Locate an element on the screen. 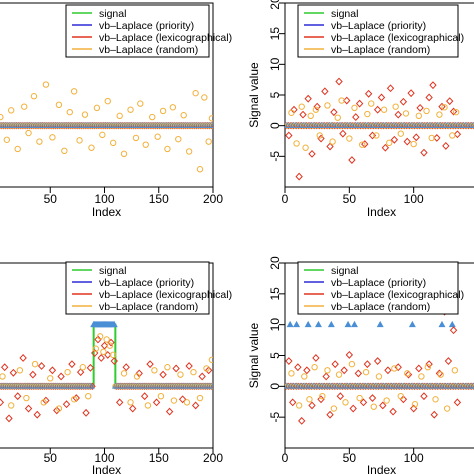  x-tick-label: 200 is located at coordinates (213, 199).